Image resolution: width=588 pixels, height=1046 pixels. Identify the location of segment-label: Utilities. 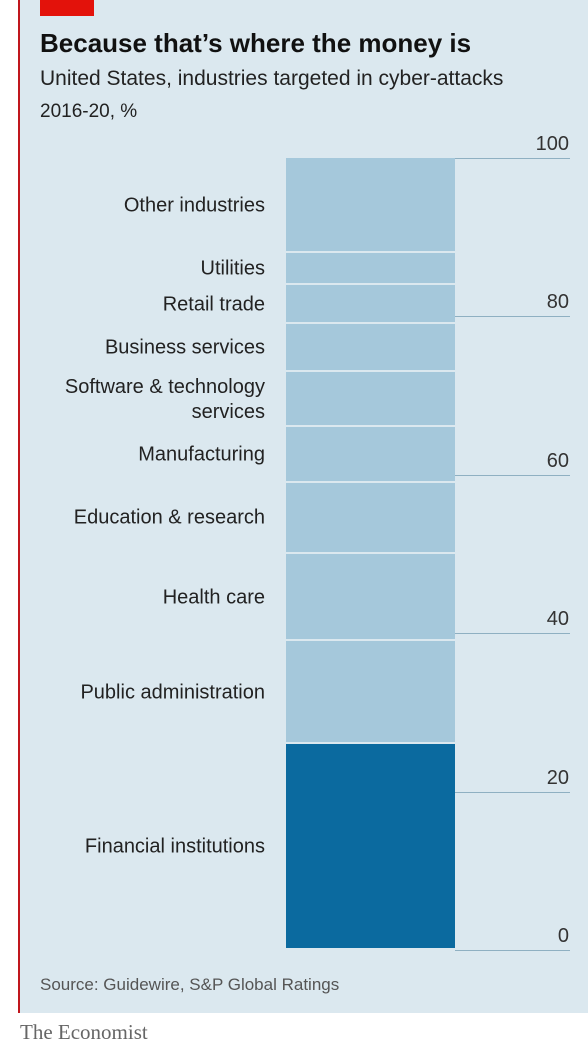
(232, 268).